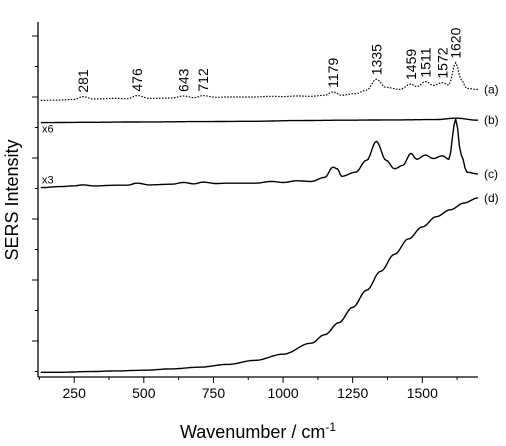  What do you see at coordinates (144, 393) in the screenshot?
I see `x-tick-label-500: 500` at bounding box center [144, 393].